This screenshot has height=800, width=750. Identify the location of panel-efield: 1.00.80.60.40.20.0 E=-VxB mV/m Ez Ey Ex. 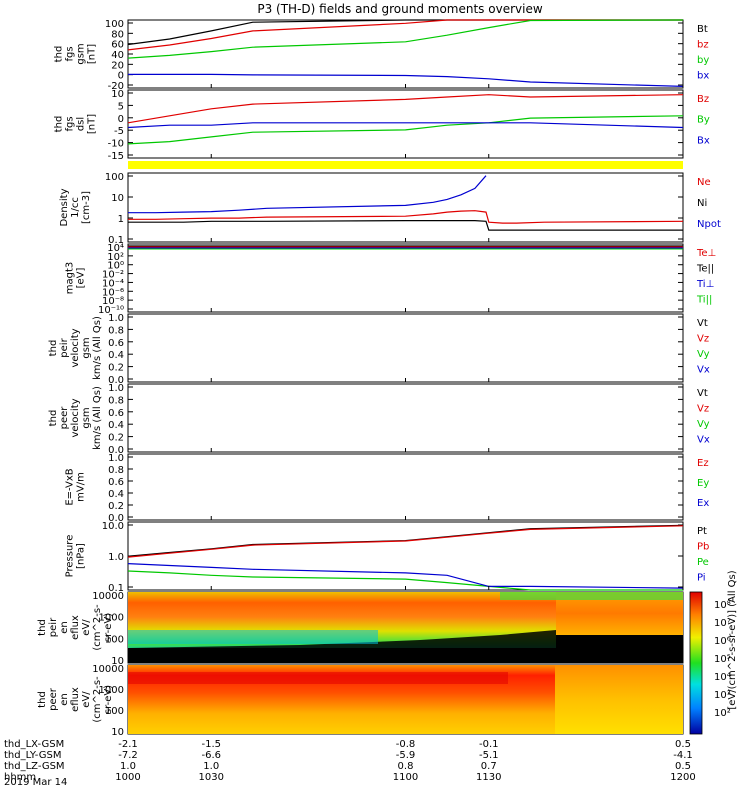
(387, 488).